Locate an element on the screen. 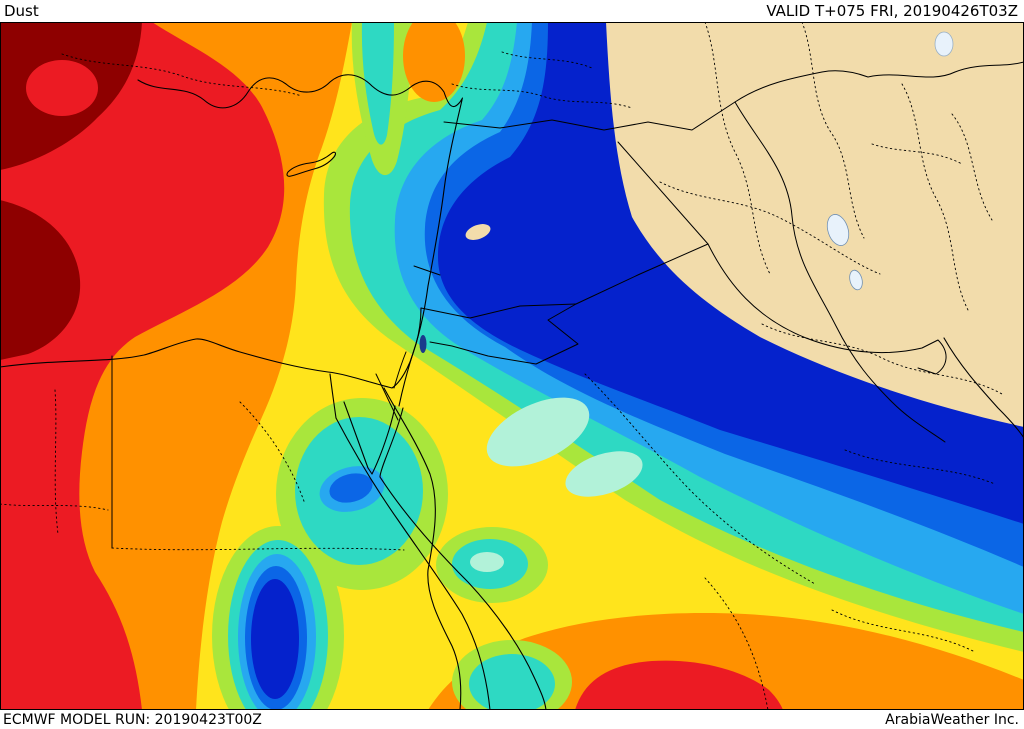 The width and height of the screenshot is (1024, 729). border-syria-jordan is located at coordinates (498, 311).